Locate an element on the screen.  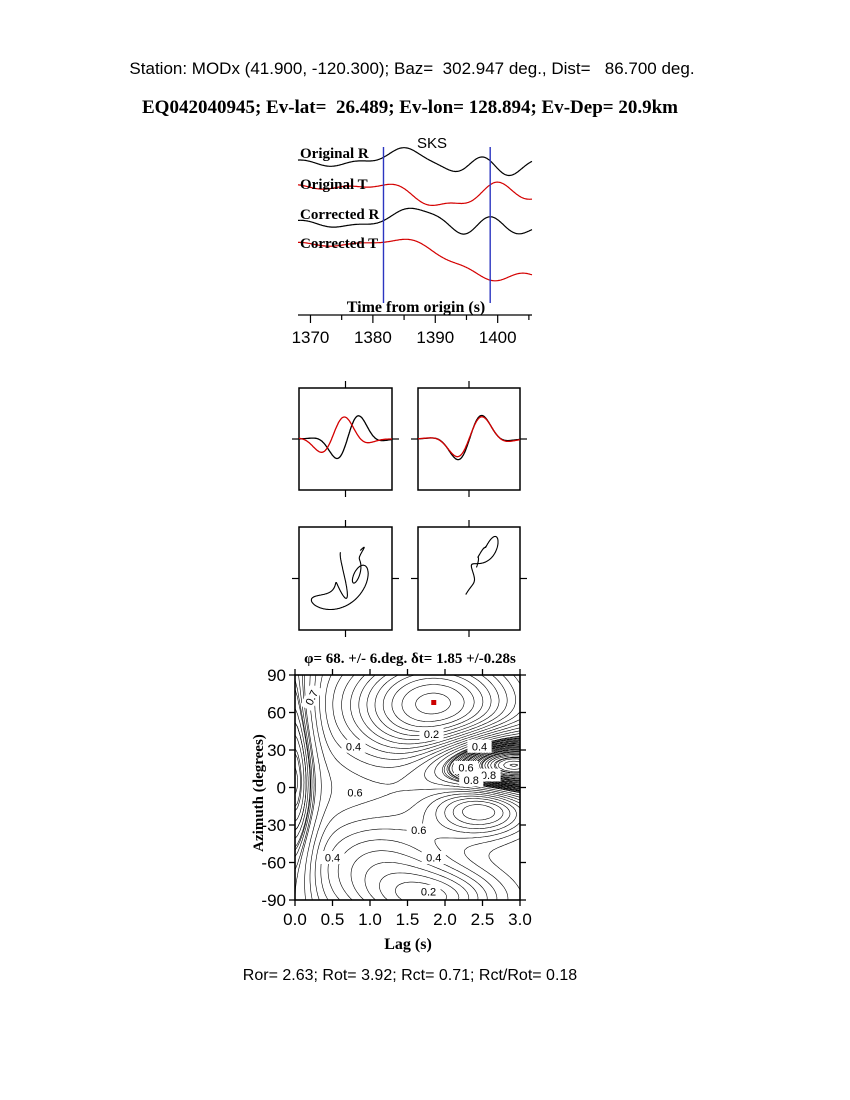
x-tick-label: 3.0 is located at coordinates (520, 919).